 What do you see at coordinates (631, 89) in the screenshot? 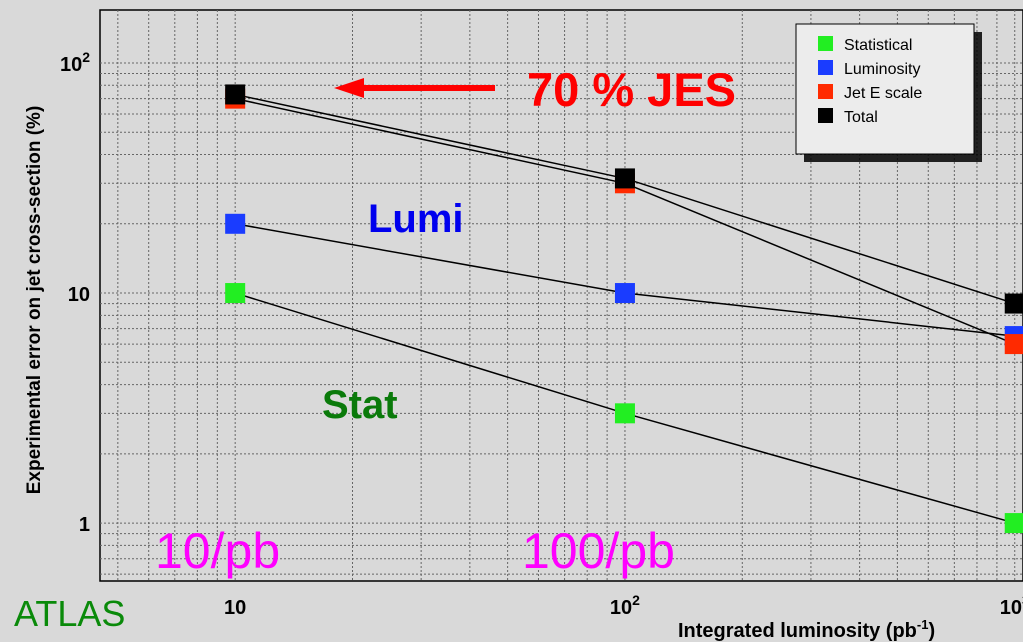
I see `jes-annotation: 70 % JES` at bounding box center [631, 89].